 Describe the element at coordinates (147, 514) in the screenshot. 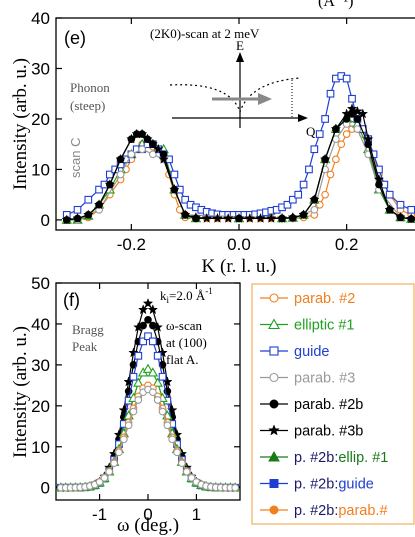

I see `x-tick-label: 0` at that location.